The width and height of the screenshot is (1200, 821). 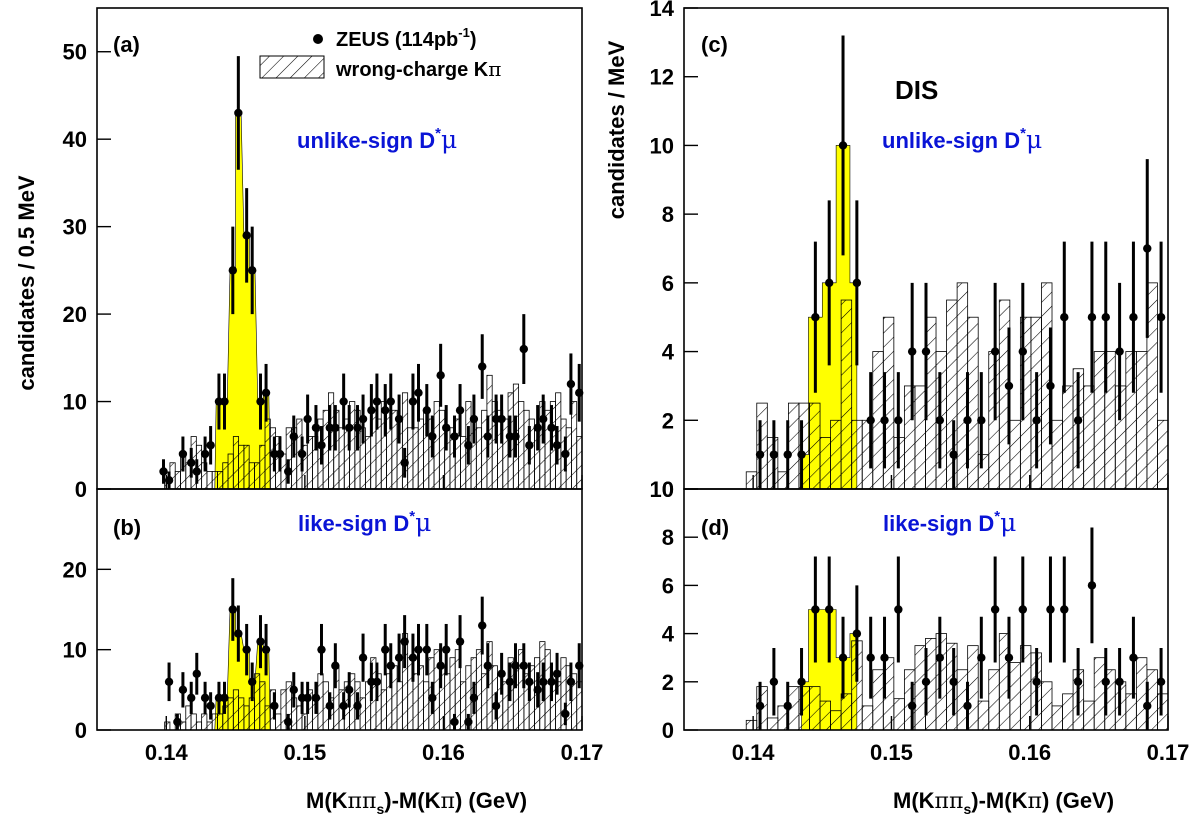 What do you see at coordinates (668, 283) in the screenshot?
I see `y-tick-label: 6` at bounding box center [668, 283].